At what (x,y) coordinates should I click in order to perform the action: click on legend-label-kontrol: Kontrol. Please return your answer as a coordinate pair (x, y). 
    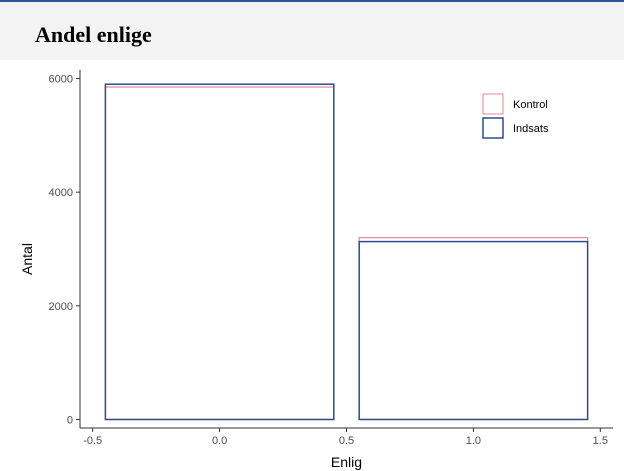
    Looking at the image, I should click on (530, 105).